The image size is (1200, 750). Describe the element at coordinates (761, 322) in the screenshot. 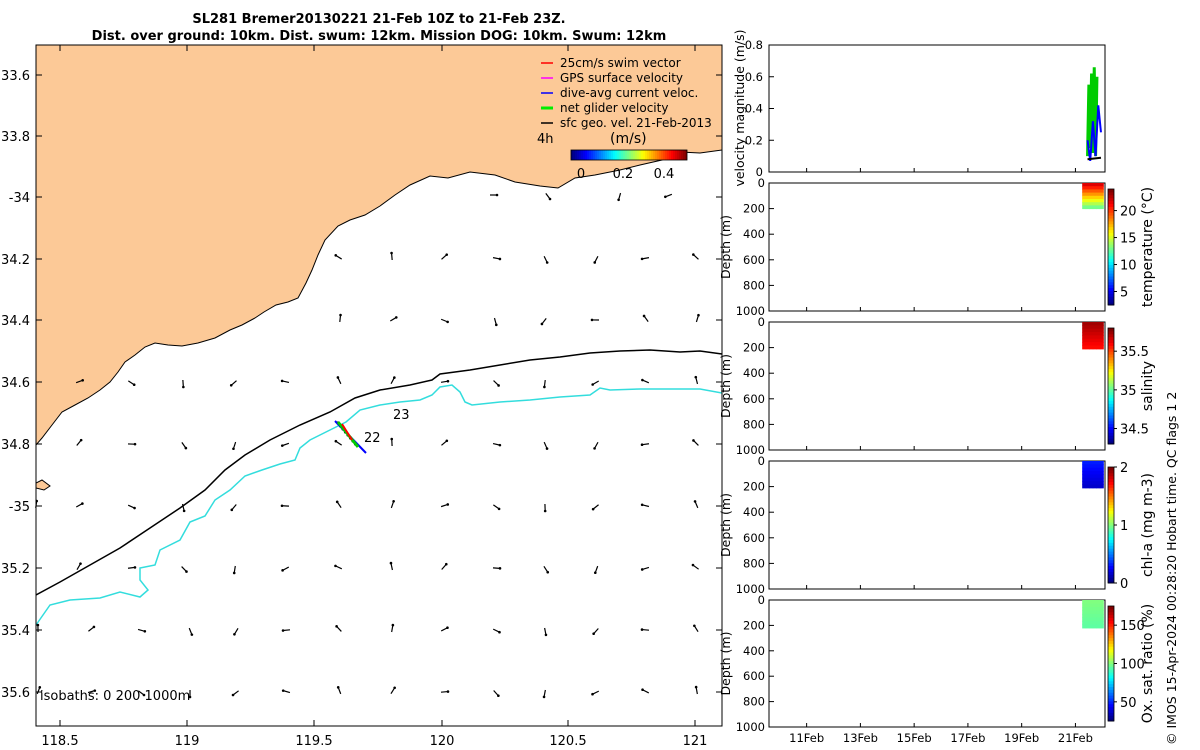

I see `depth-tick-label-2-0: 0` at that location.